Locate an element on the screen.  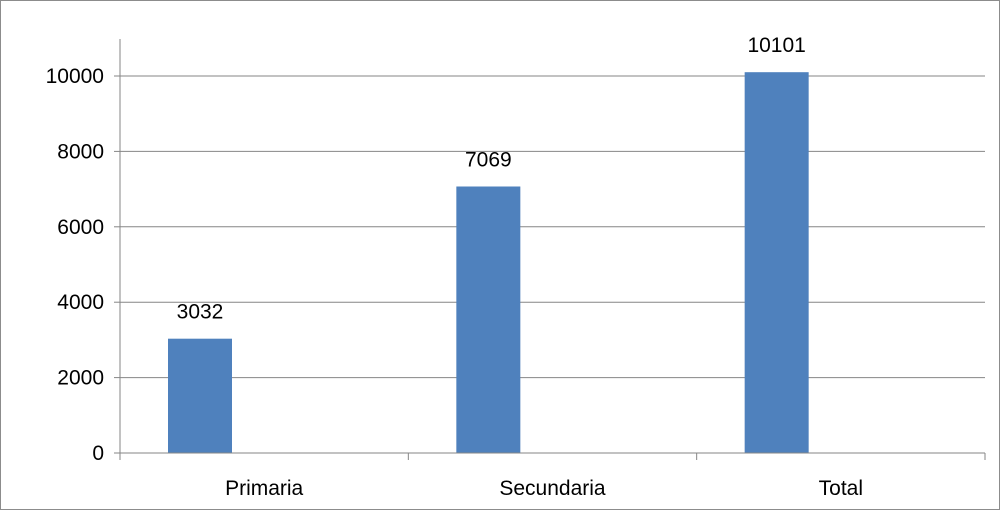
y-tick-label: 8000 is located at coordinates (80, 151).